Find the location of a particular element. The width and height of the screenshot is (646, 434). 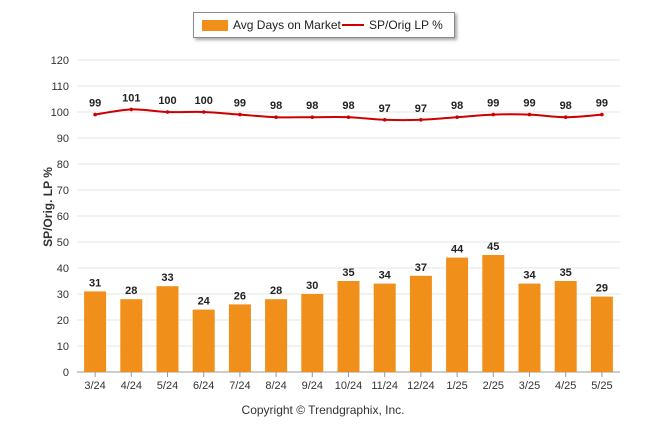

x-tick-label: 12/24 is located at coordinates (421, 386).